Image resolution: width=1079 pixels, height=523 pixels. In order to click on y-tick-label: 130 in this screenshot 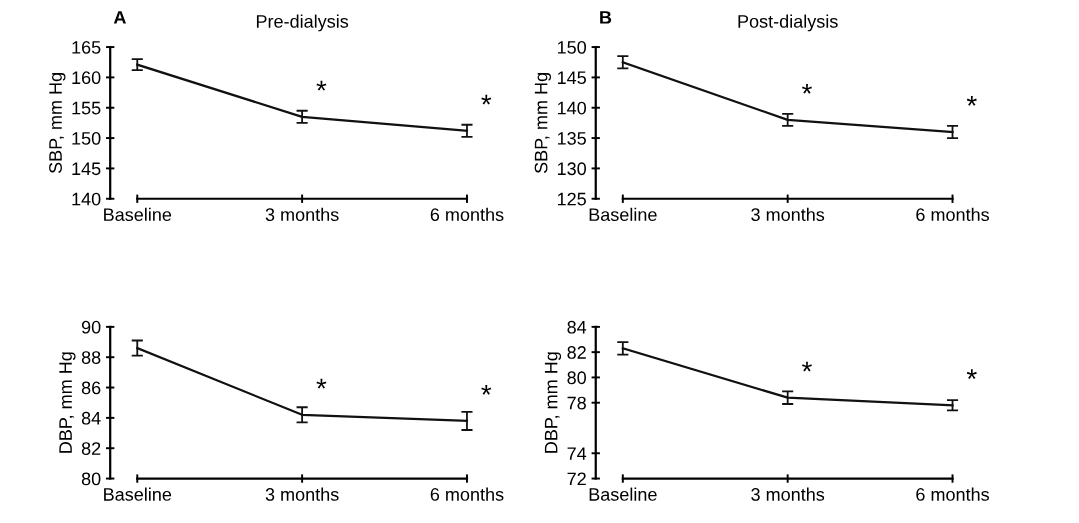, I will do `click(572, 169)`.